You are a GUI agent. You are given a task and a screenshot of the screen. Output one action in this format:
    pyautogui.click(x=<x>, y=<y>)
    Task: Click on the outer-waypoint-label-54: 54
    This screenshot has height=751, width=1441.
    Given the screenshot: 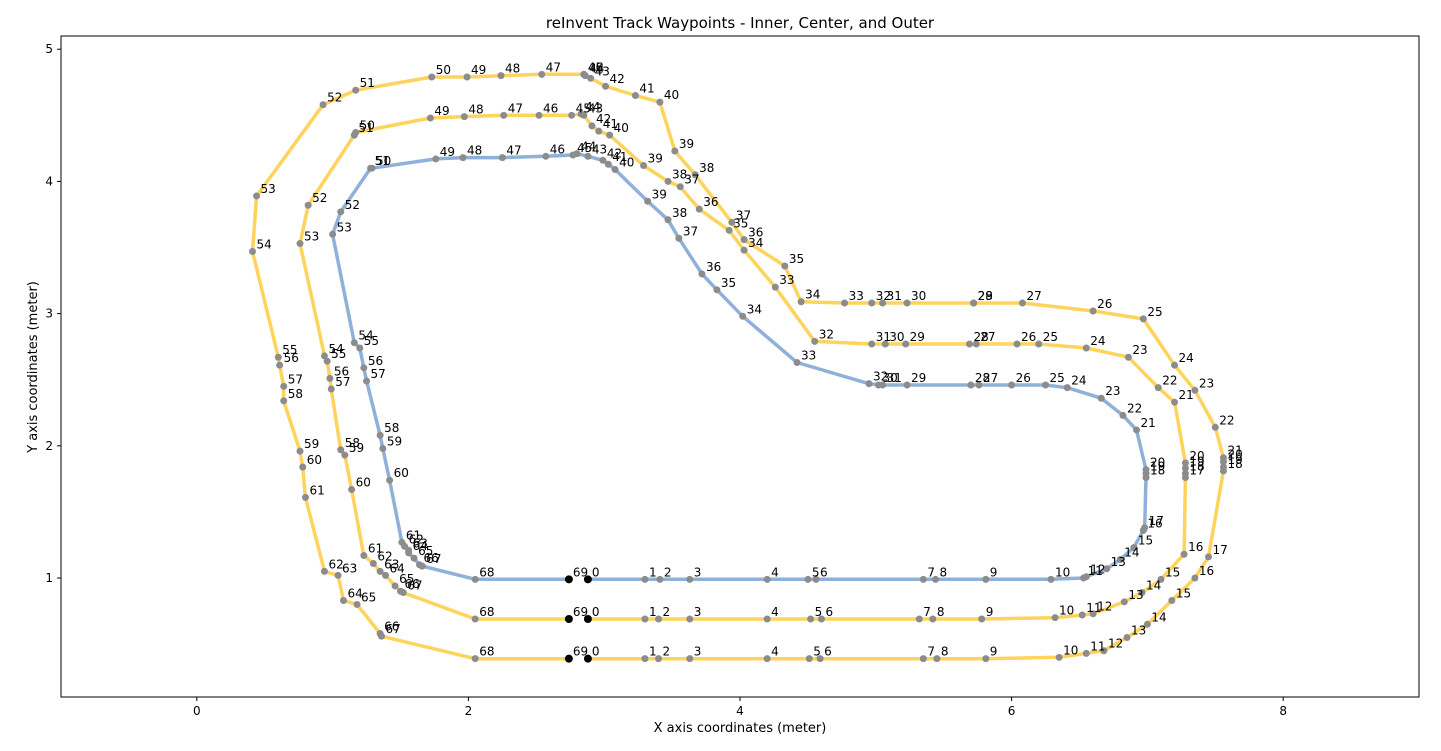 What is the action you would take?
    pyautogui.click(x=263, y=244)
    